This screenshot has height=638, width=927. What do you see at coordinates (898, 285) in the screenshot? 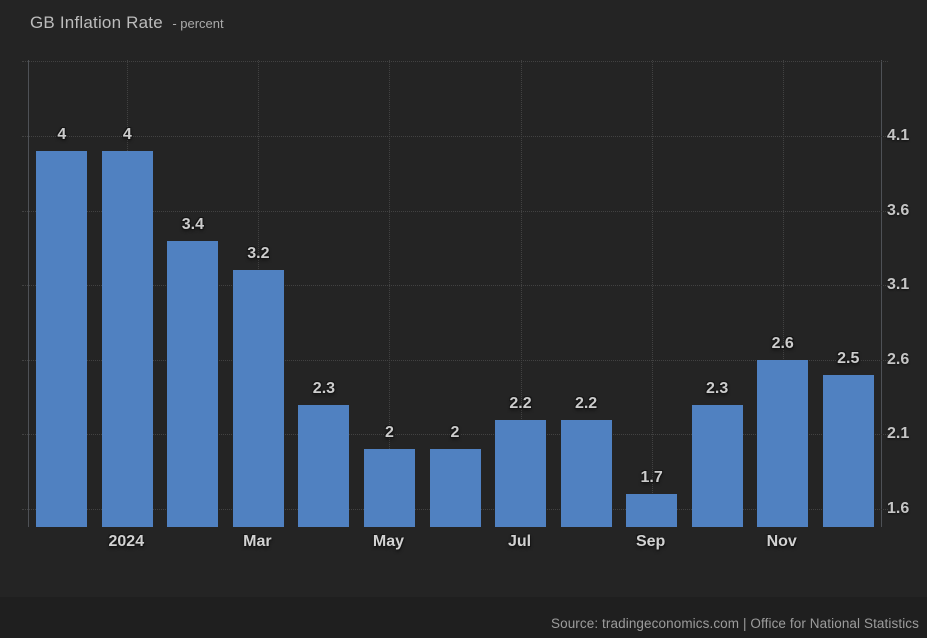
I see `y-tick-label: 3.1` at bounding box center [898, 285].